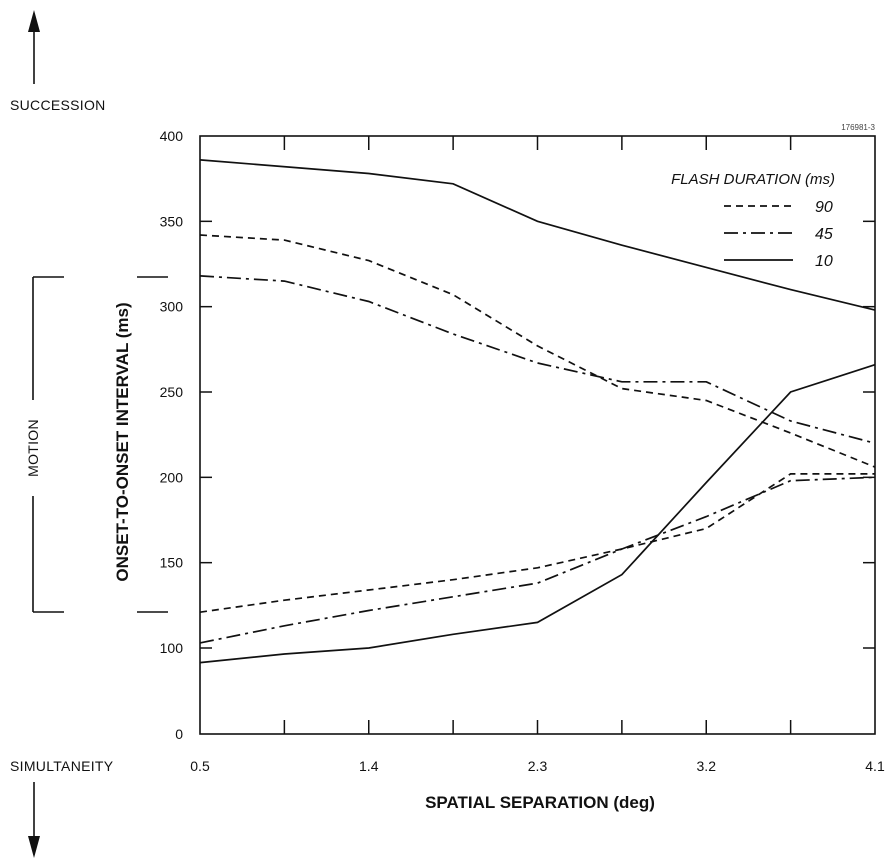 This screenshot has width=893, height=865. Describe the element at coordinates (753, 220) in the screenshot. I see `legend: FLASH DURATION (ms) 90 45 10` at that location.